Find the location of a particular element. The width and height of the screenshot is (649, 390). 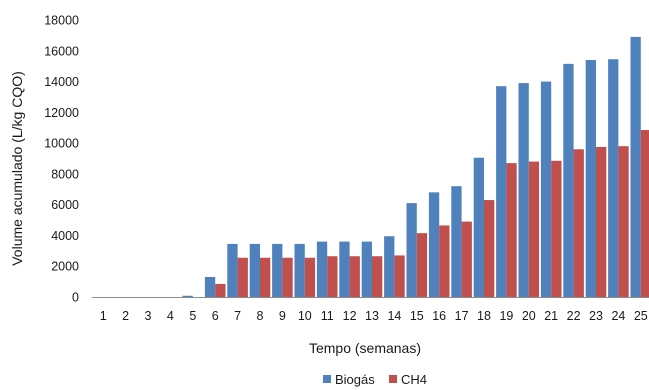

x-tick-label: 18 is located at coordinates (484, 316).